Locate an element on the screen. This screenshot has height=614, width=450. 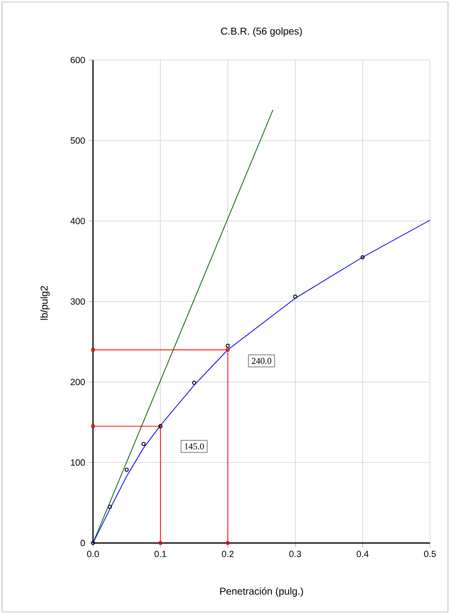
annotation: 145.0 is located at coordinates (194, 446).